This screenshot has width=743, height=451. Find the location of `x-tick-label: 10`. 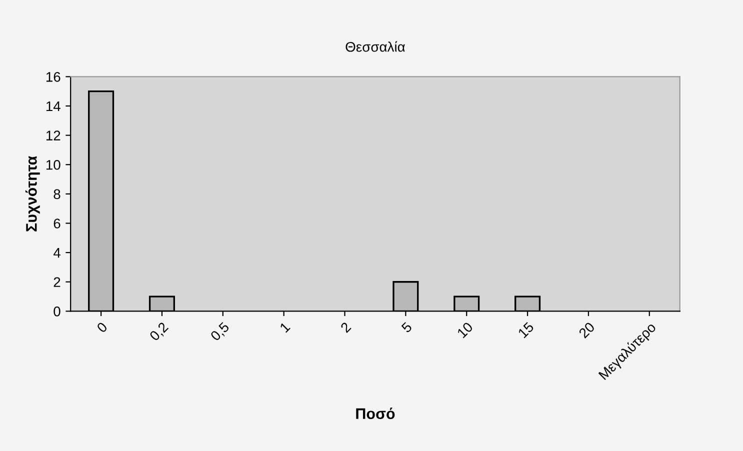

x-tick-label: 10 is located at coordinates (465, 330).